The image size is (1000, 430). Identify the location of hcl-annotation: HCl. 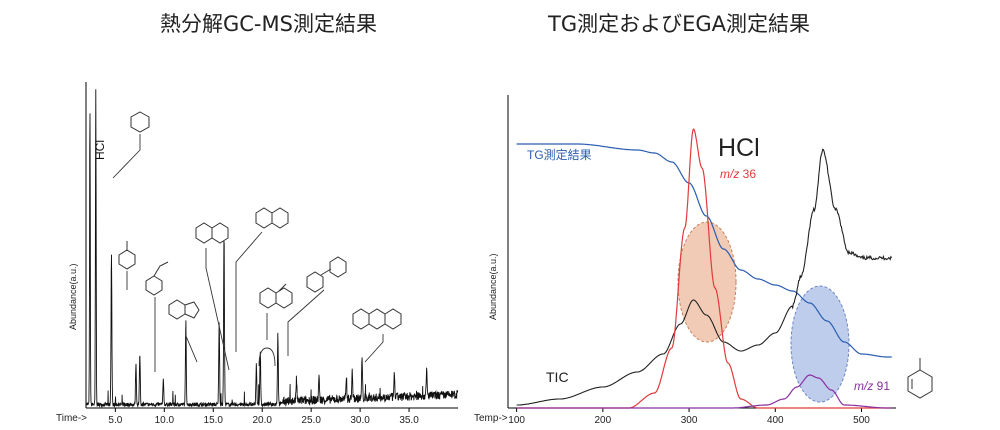
(739, 148).